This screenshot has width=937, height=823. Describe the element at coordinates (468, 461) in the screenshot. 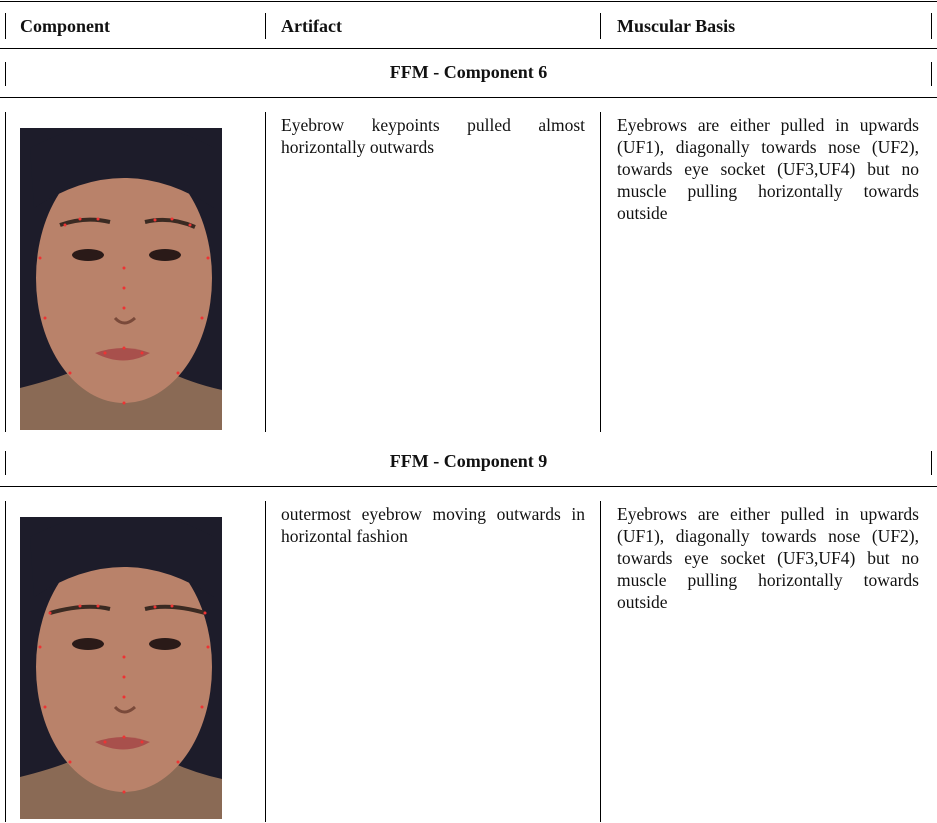

I see `section-title: FFM - Component 9` at that location.